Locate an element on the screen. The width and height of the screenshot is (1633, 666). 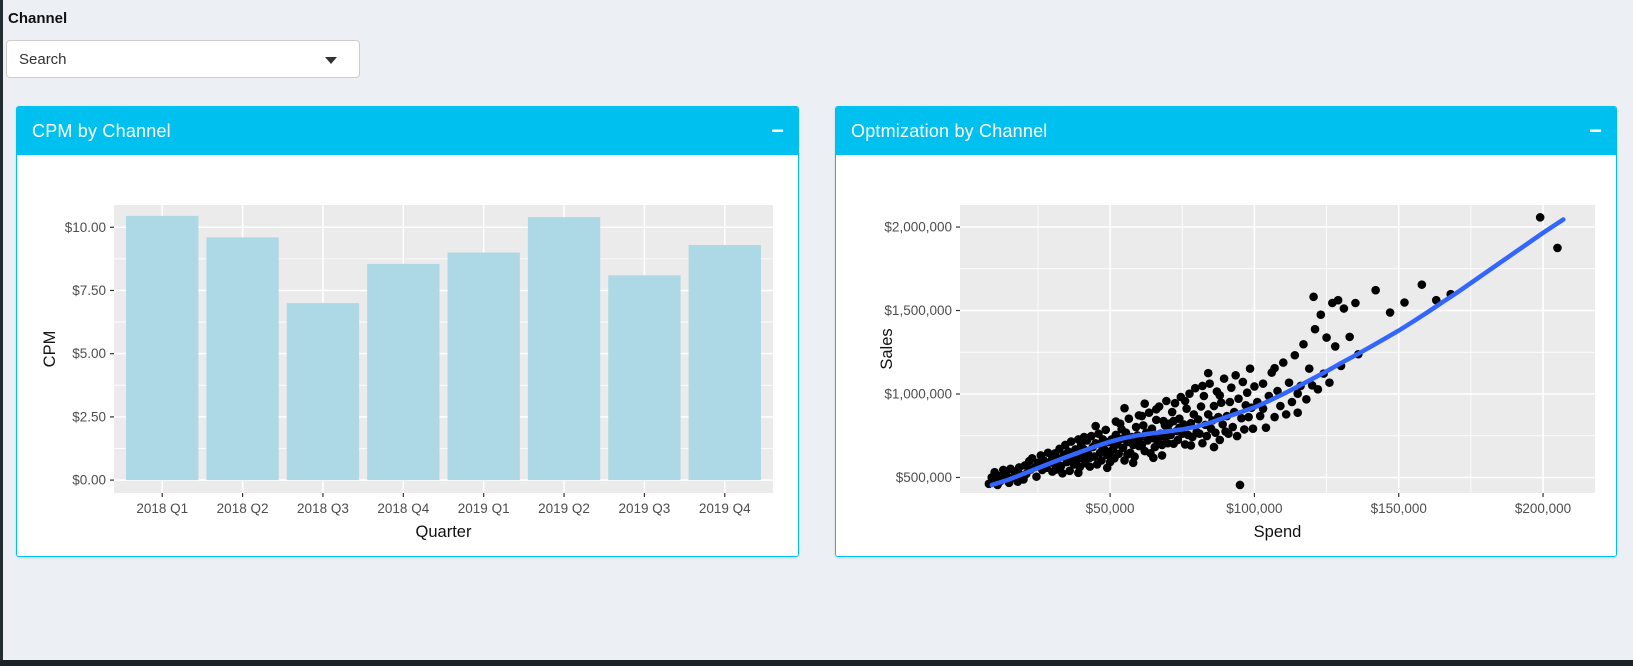
svg-text: 2019 Q1 is located at coordinates (484, 508).